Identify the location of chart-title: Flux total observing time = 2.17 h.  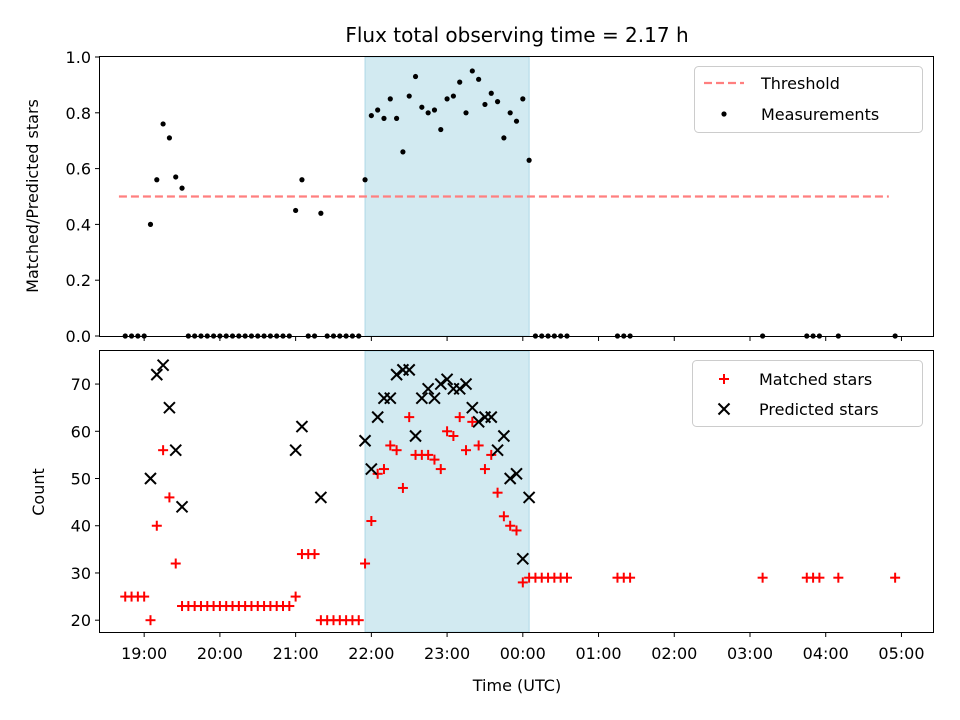
(516, 35).